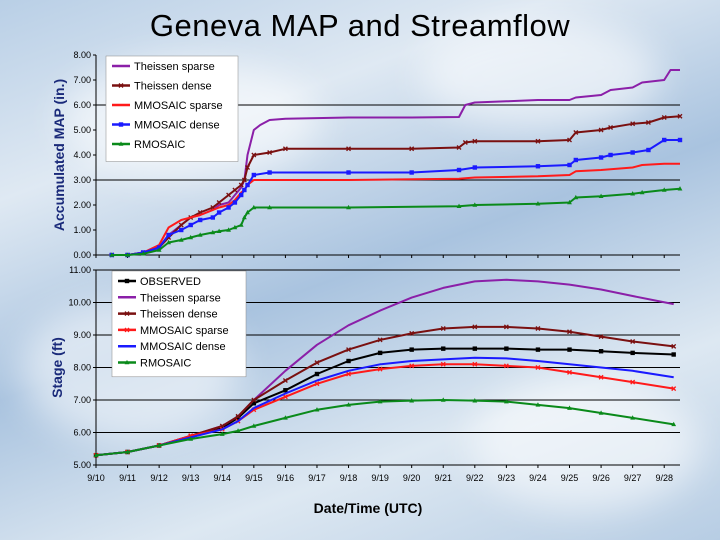 This screenshot has width=720, height=540. What do you see at coordinates (82, 130) in the screenshot?
I see `y-tick-label: 5.00` at bounding box center [82, 130].